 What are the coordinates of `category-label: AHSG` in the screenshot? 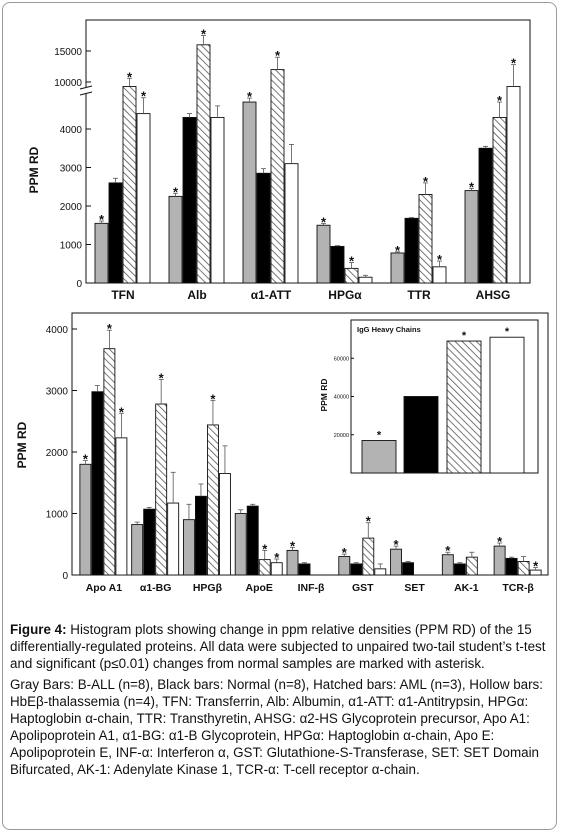 It's located at (493, 295).